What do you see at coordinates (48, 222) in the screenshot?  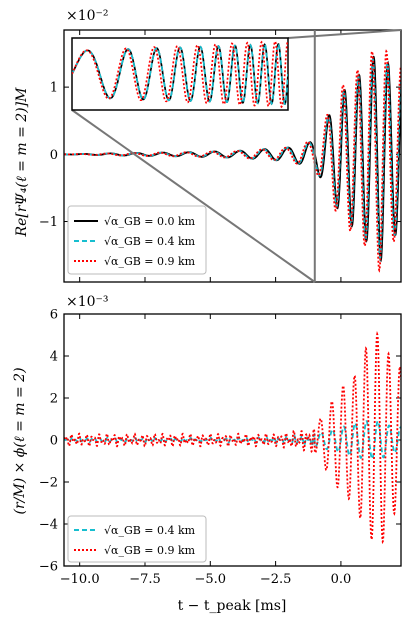 I see `top-ytick-label: −1` at bounding box center [48, 222].